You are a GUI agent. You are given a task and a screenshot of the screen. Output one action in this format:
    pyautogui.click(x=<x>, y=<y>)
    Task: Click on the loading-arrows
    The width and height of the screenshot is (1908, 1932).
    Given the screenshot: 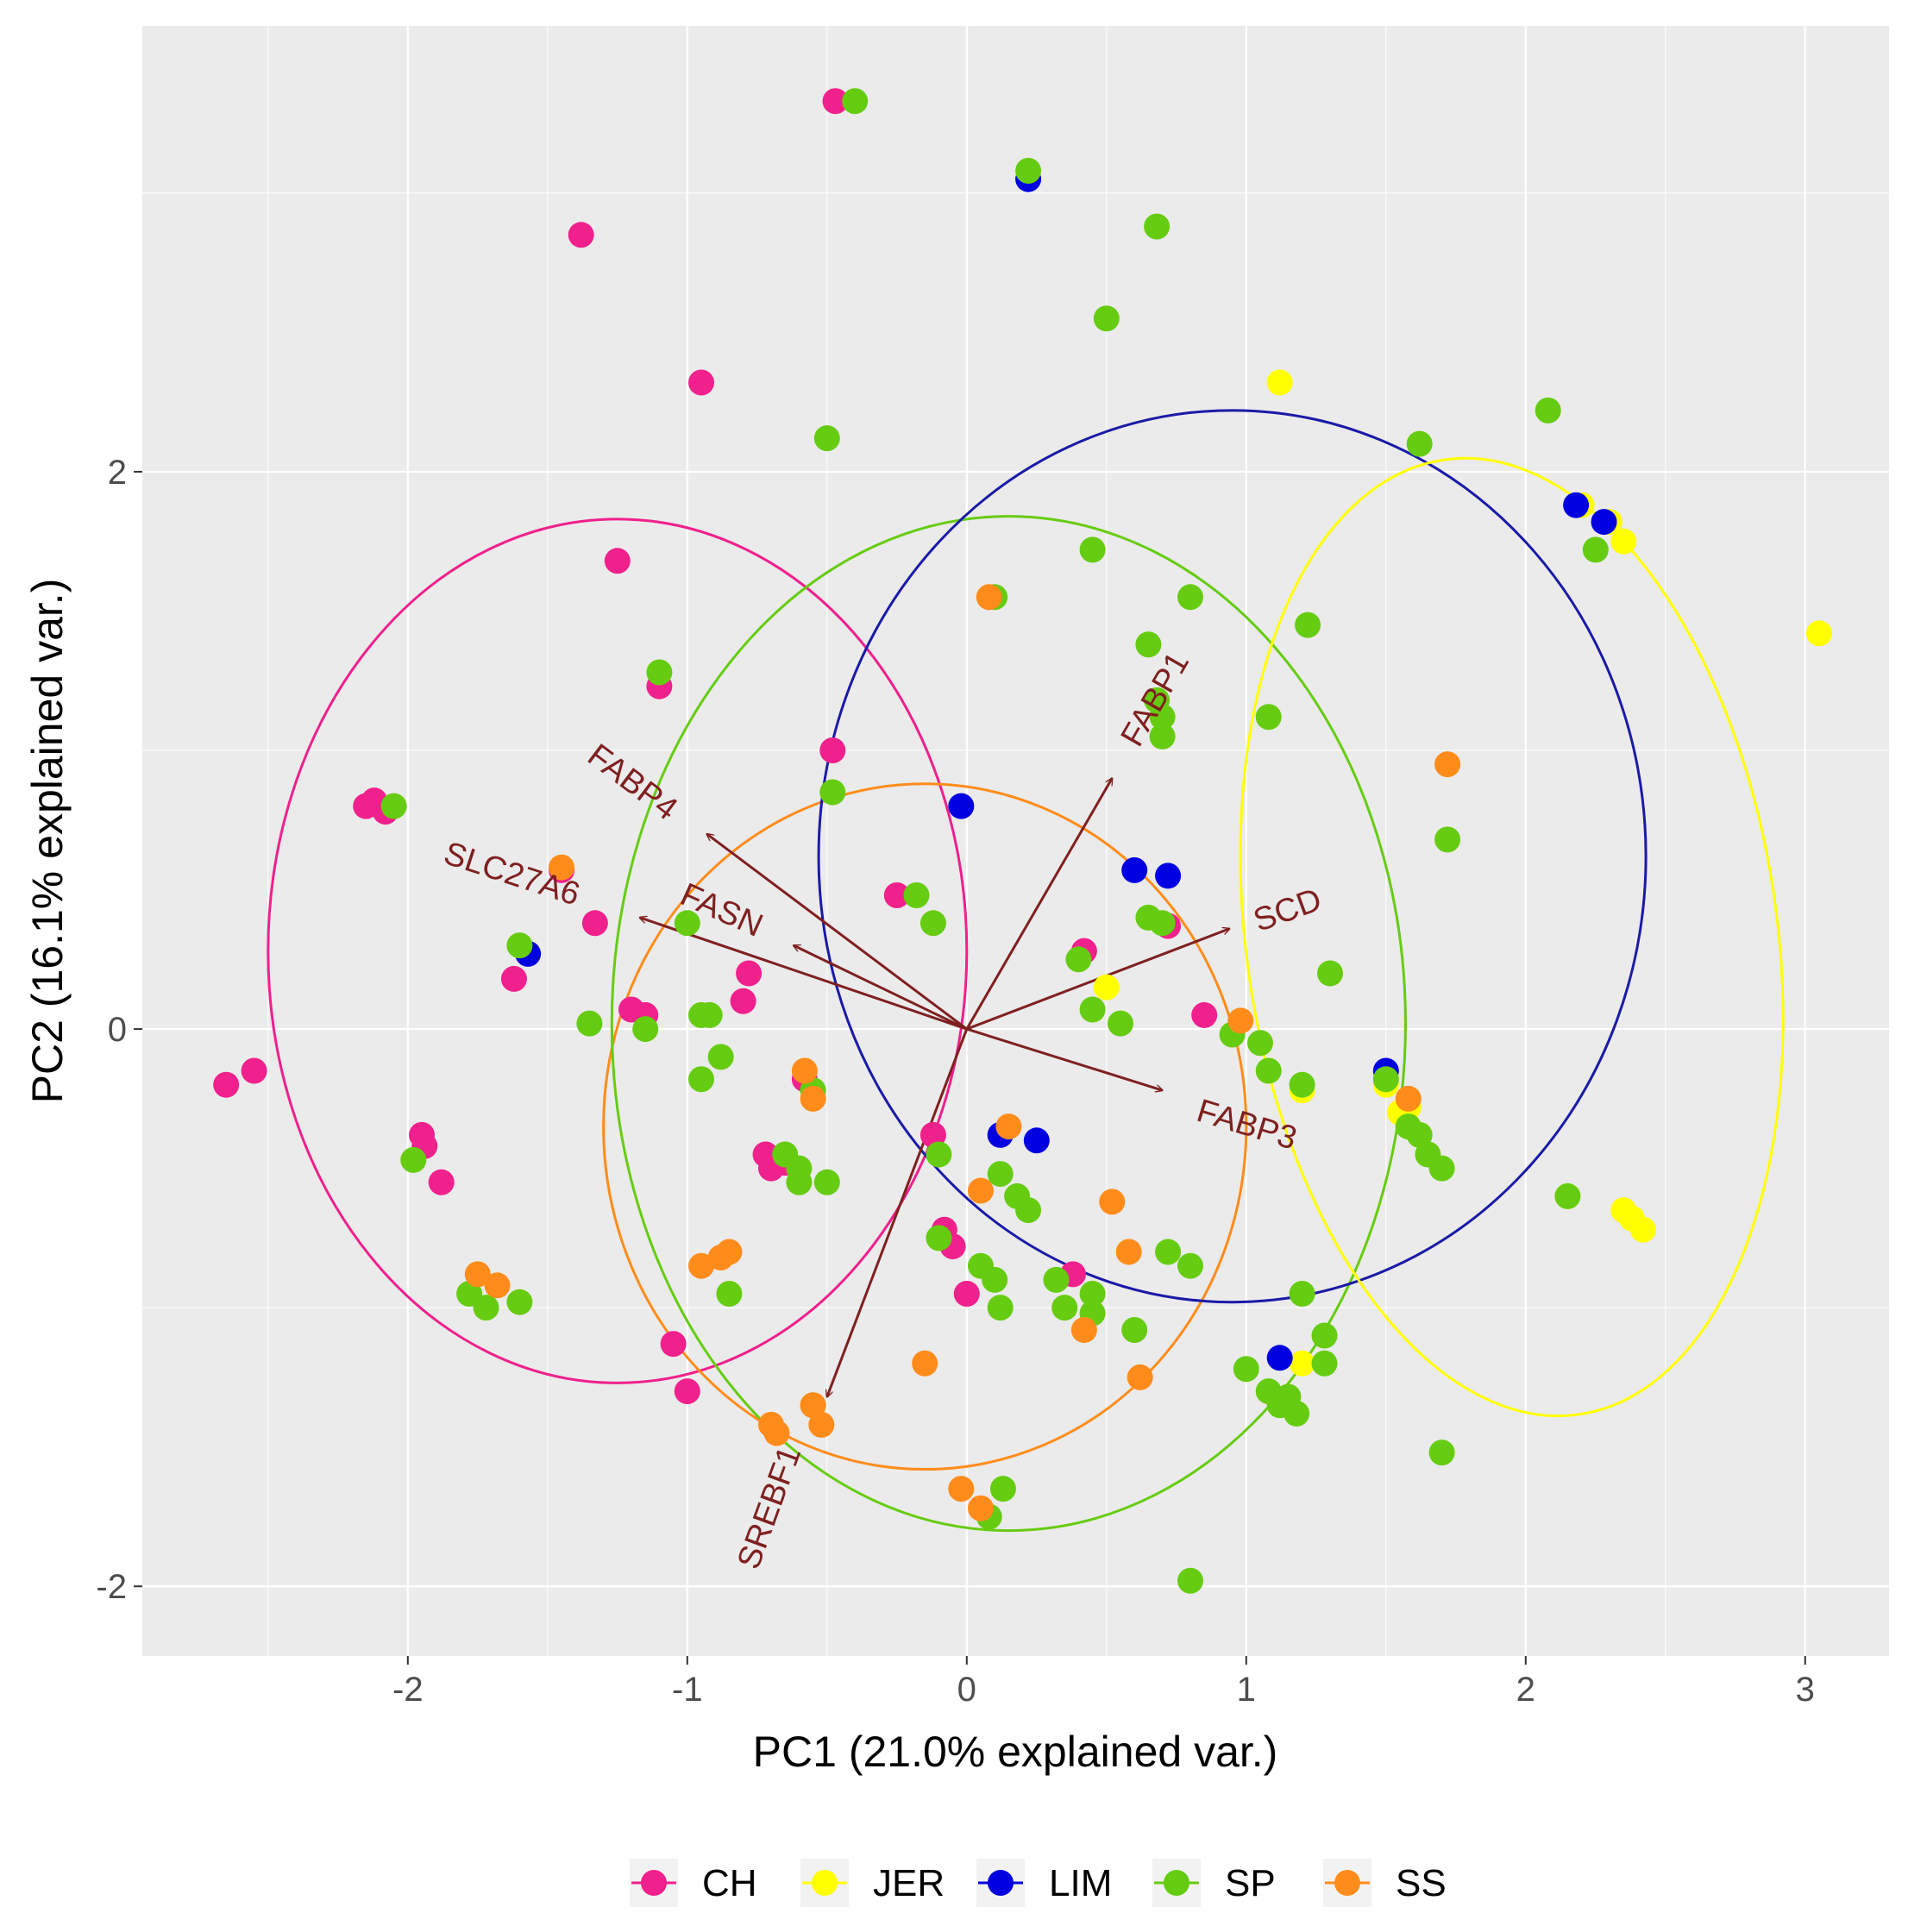 What is the action you would take?
    pyautogui.click(x=935, y=1087)
    